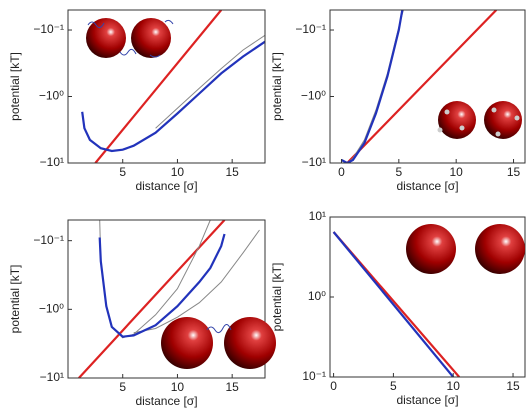 This screenshot has height=414, width=529. I want to click on sphere-pair-patches, so click(479, 120).